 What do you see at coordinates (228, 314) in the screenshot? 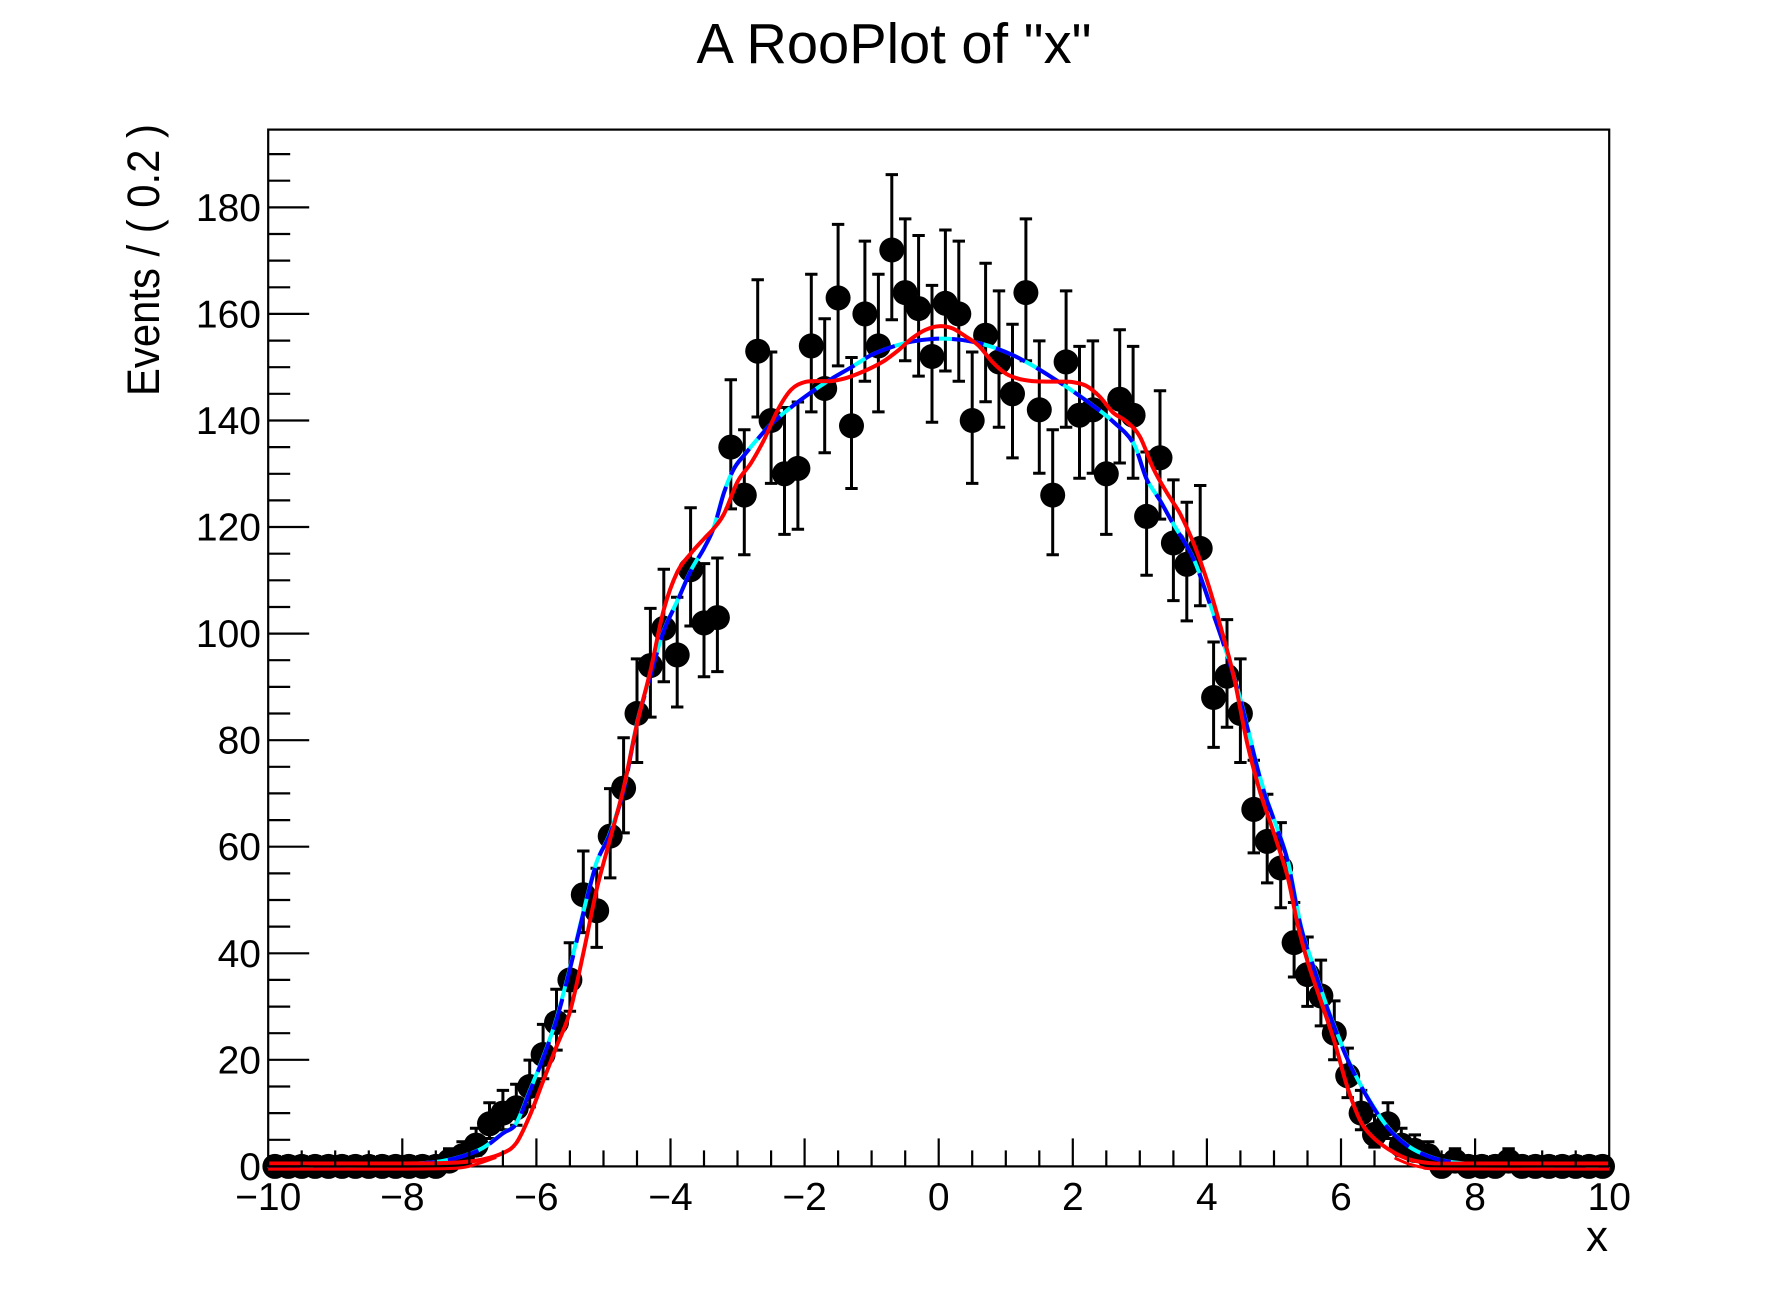
I see `svg-text: 160` at bounding box center [228, 314].